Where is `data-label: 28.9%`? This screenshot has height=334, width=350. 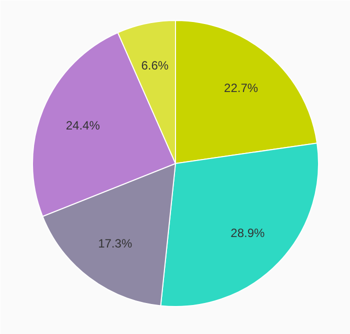 data-label: 28.9% is located at coordinates (247, 233).